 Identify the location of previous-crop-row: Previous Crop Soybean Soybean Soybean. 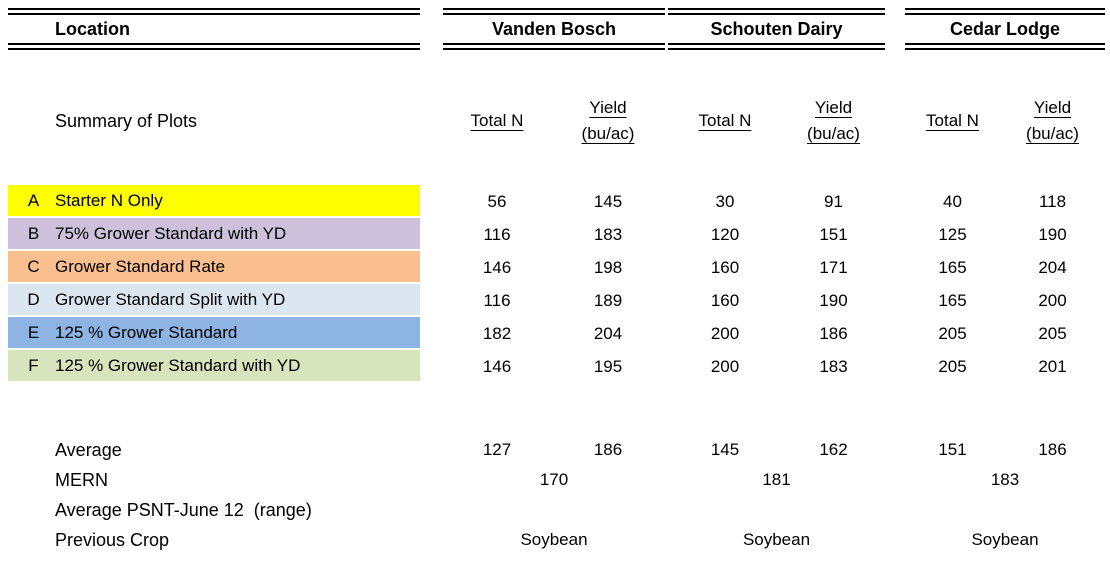
(559, 540).